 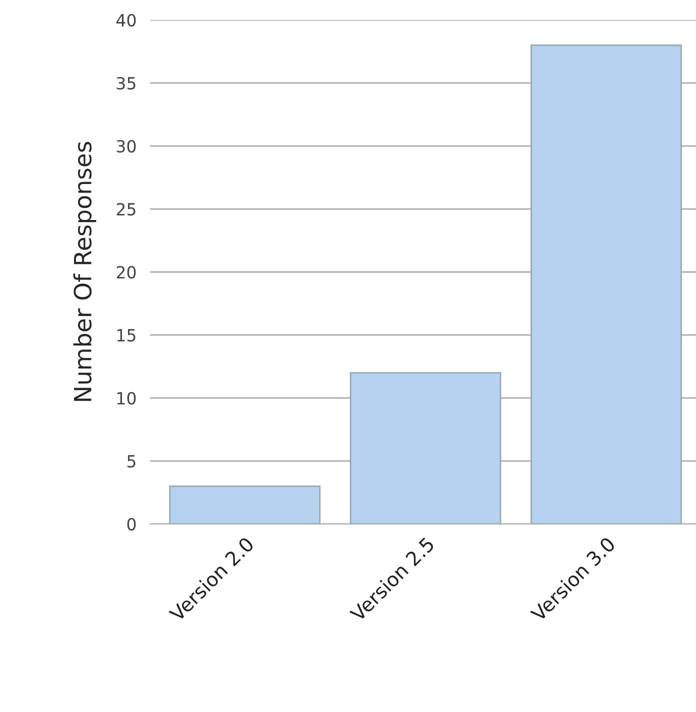 I want to click on y-tick-label: 20, so click(x=126, y=272).